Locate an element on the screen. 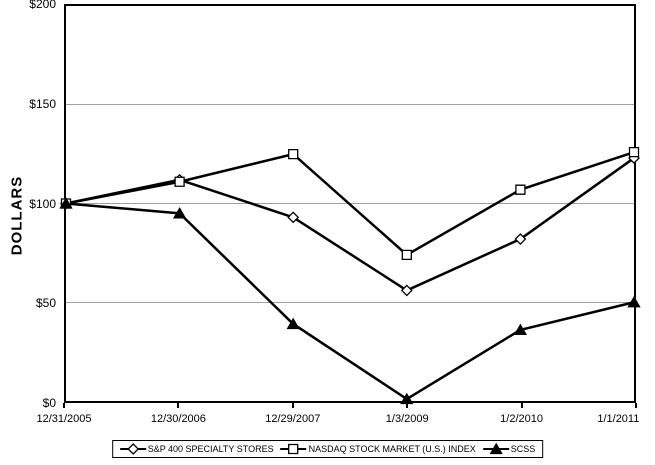 This screenshot has width=655, height=465. legend-label: SCSS is located at coordinates (523, 449).